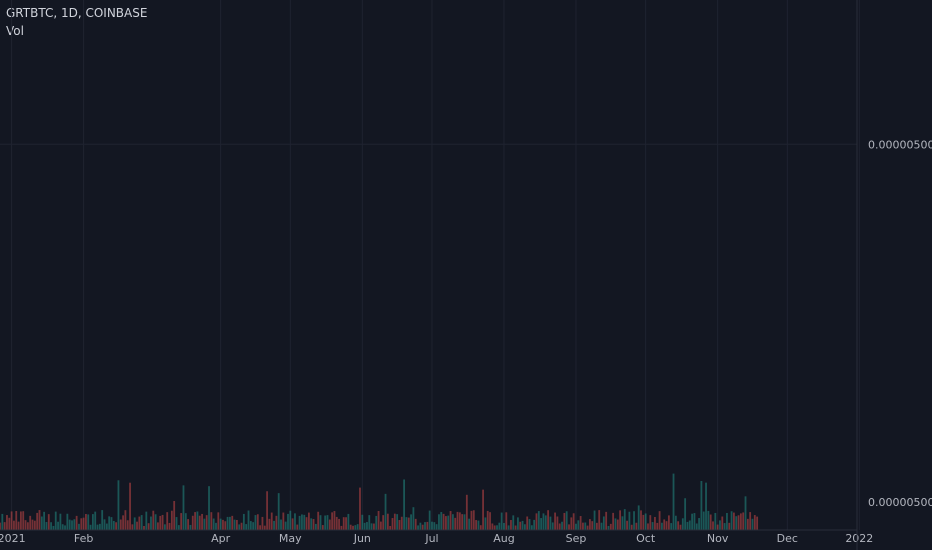 The width and height of the screenshot is (932, 550). Describe the element at coordinates (787, 538) in the screenshot. I see `x-tick-label: Dec` at that location.